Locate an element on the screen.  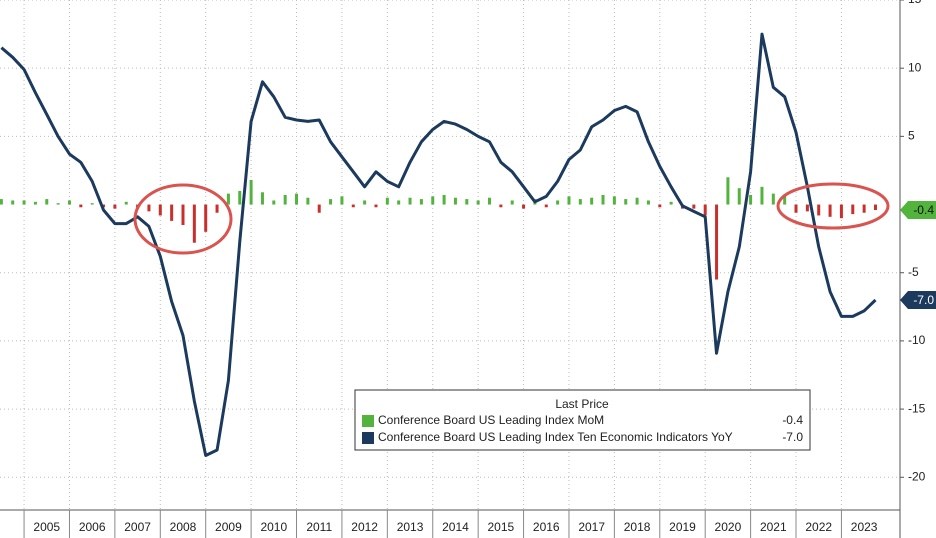
legend-label: Conference Board US Leading Index MoM is located at coordinates (491, 420).